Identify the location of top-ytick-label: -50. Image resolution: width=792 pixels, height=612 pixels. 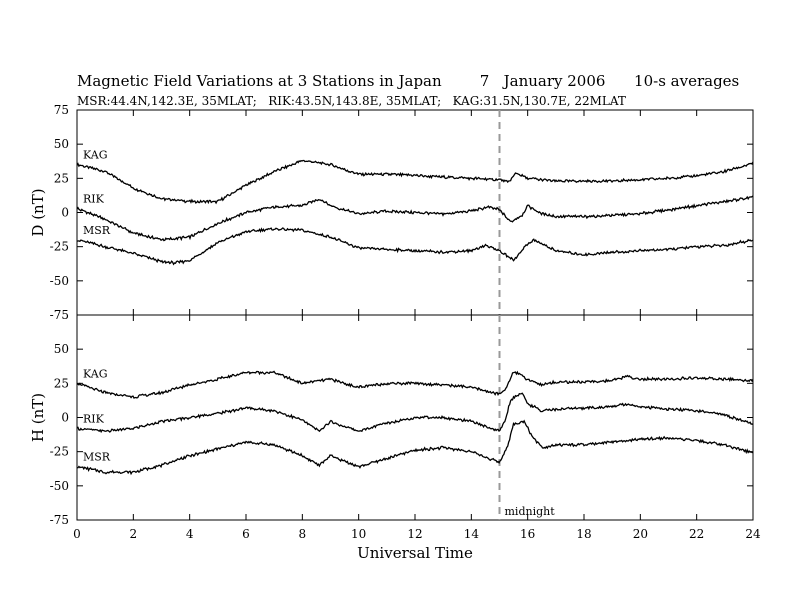
(59, 281).